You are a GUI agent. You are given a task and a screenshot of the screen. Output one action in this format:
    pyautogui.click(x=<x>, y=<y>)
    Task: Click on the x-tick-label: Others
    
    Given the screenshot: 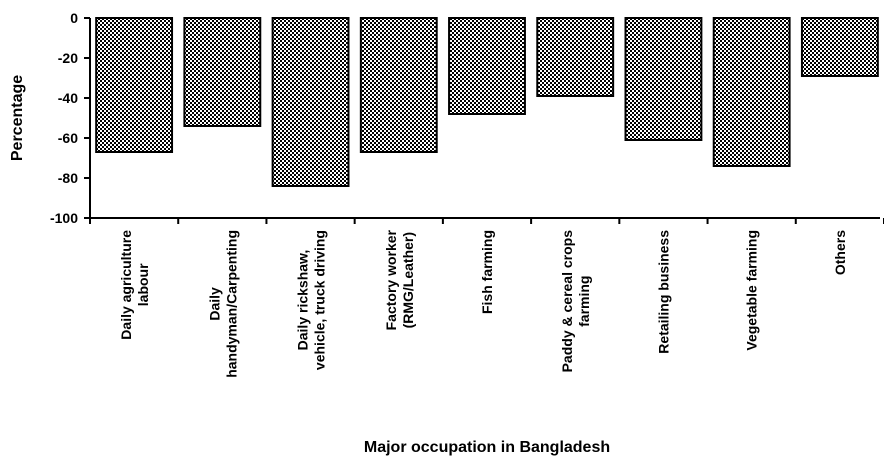 What is the action you would take?
    pyautogui.click(x=840, y=252)
    